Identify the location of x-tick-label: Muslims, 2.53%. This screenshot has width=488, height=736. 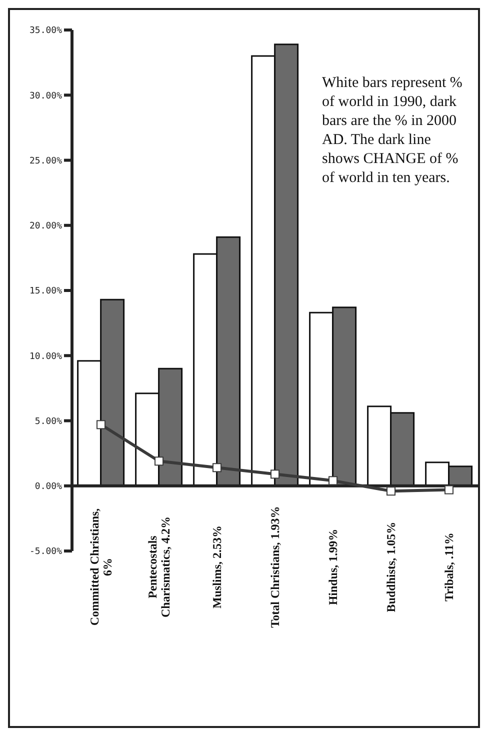
(217, 567).